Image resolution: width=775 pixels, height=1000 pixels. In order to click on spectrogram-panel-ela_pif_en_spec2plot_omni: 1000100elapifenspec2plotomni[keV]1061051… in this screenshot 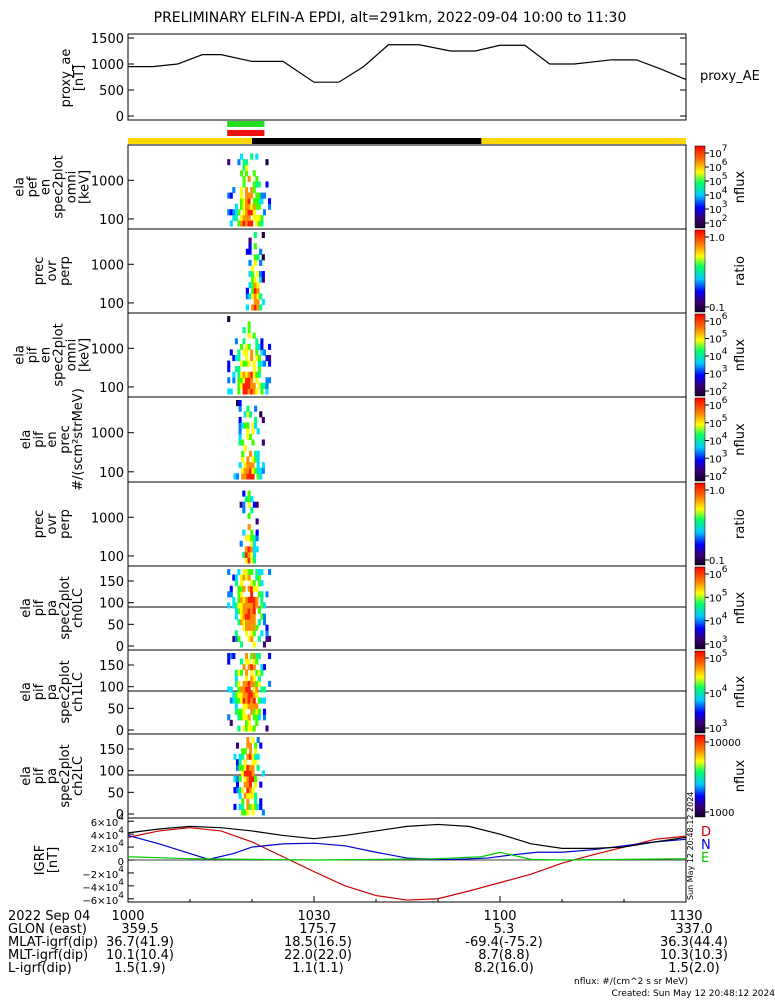, I will do `click(381, 355)`.